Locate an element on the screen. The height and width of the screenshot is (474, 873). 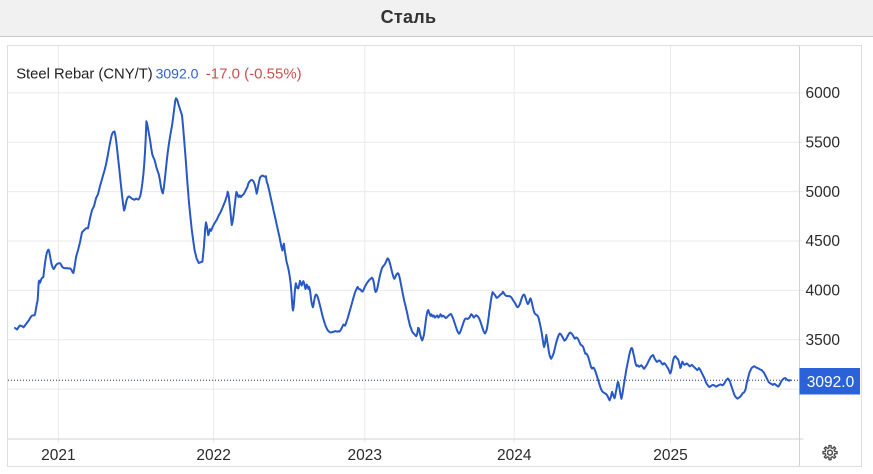
svg-text: 2021 is located at coordinates (58, 455).